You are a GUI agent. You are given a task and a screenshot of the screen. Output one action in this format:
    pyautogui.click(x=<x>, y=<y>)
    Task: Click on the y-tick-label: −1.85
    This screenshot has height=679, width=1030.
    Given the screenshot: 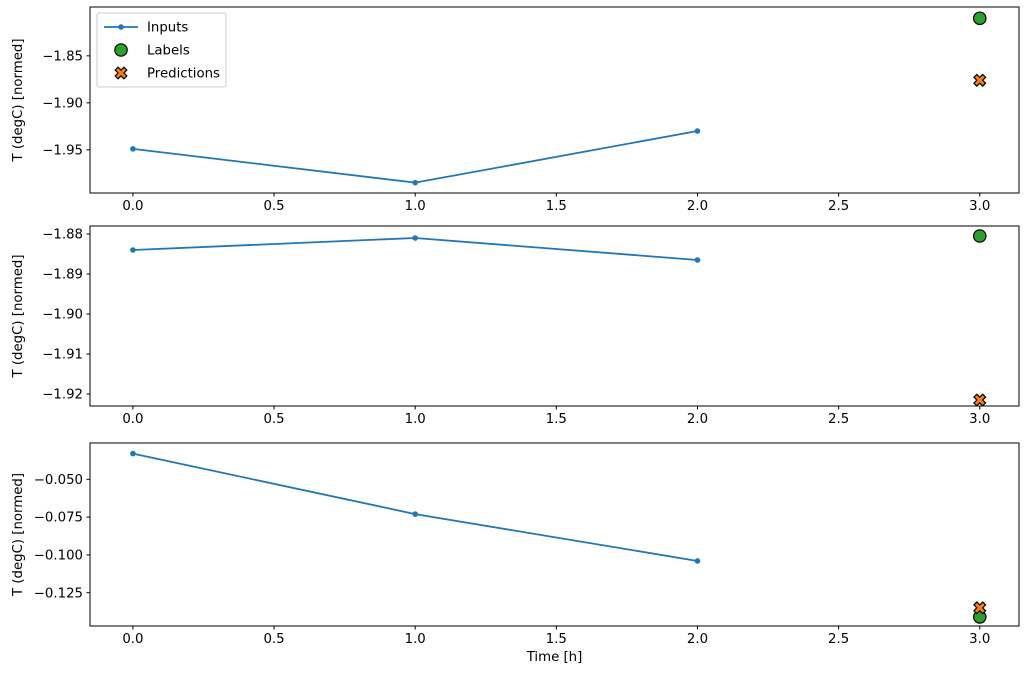 What is the action you would take?
    pyautogui.click(x=62, y=56)
    